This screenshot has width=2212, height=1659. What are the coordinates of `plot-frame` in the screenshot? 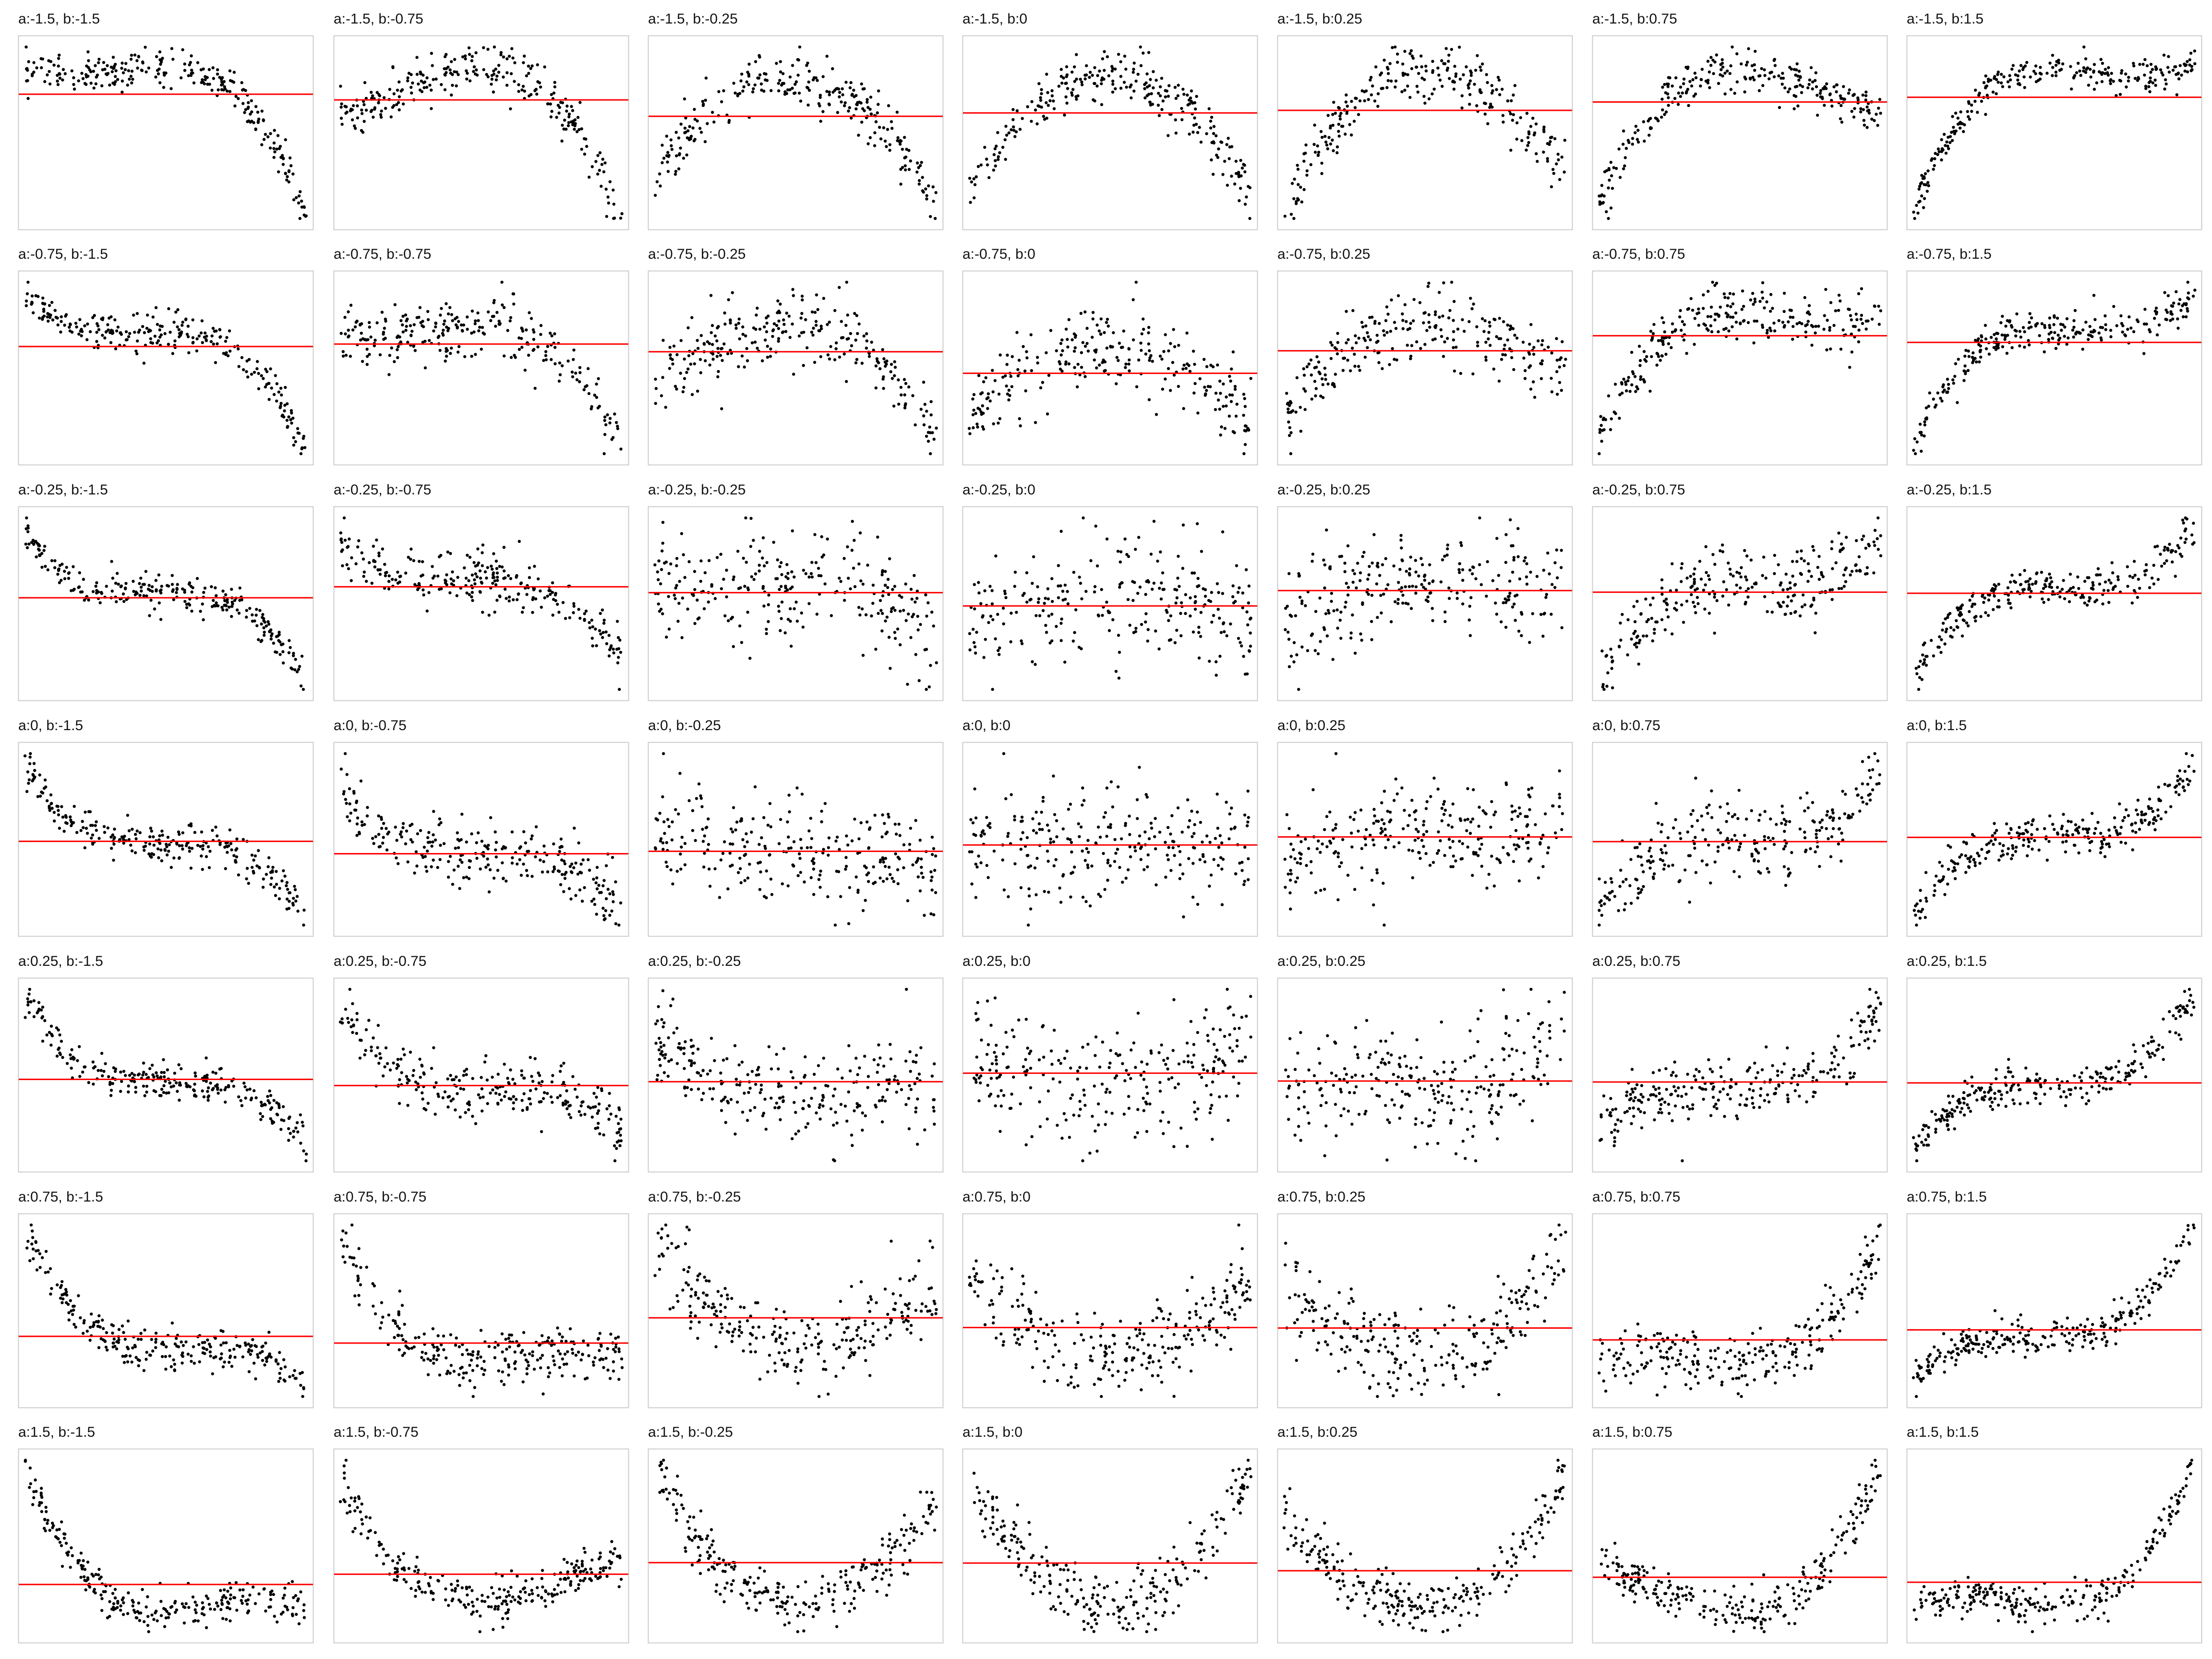 It's located at (2054, 368).